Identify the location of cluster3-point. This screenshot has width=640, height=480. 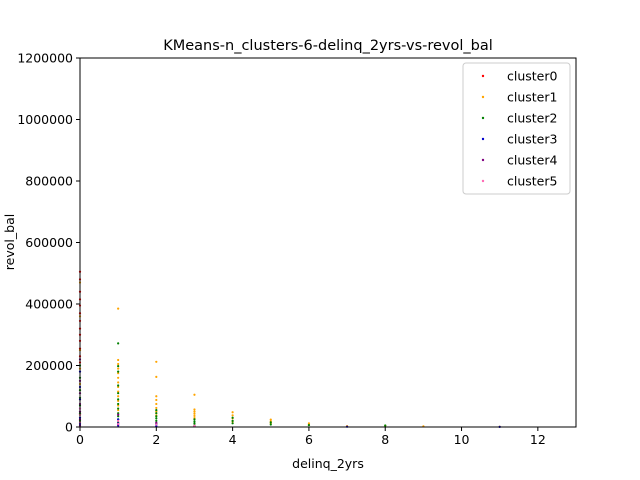
(118, 419).